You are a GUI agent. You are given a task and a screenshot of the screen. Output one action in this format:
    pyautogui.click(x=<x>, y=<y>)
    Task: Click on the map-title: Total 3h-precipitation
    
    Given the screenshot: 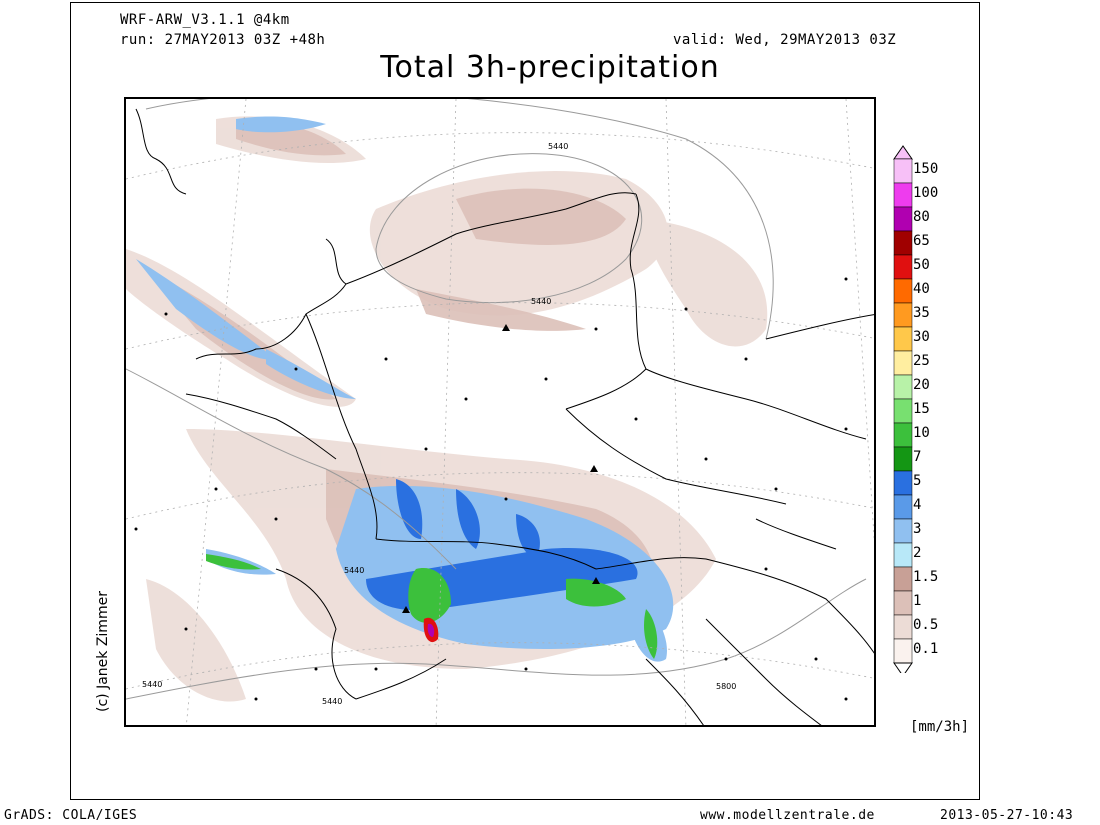 What is the action you would take?
    pyautogui.click(x=550, y=67)
    